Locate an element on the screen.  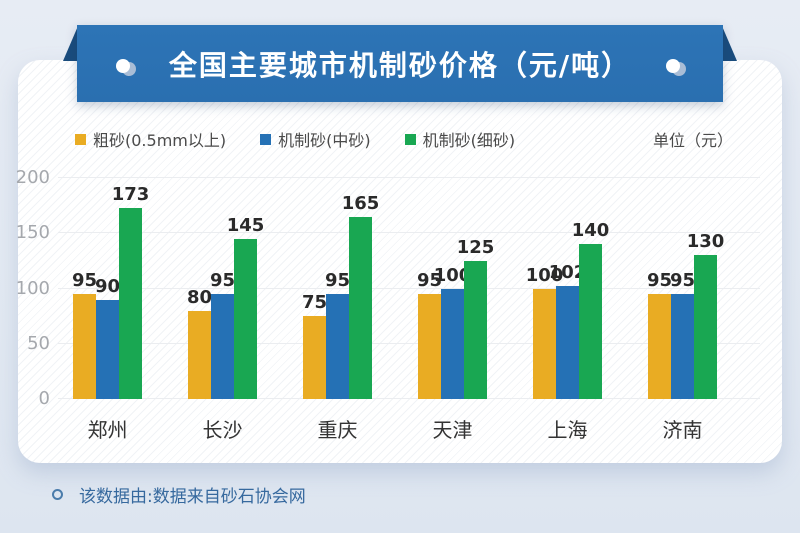
title-banner: 全国主要城市机制砂价格（元/吨） is located at coordinates (400, 63).